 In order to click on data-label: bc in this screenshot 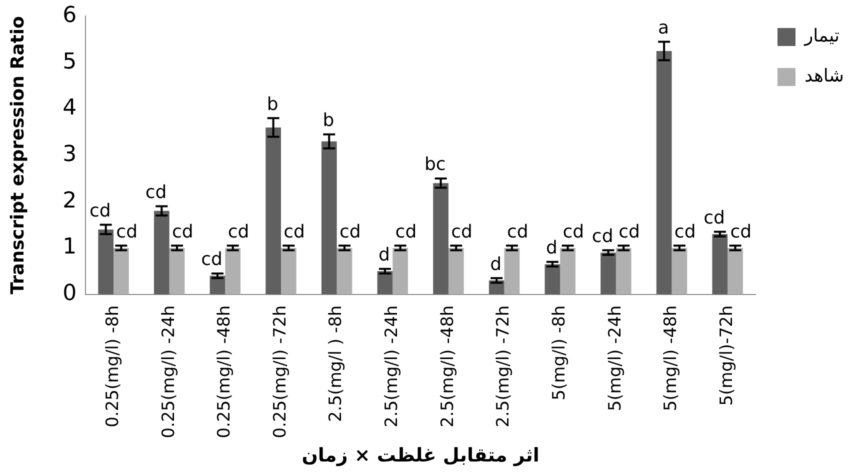, I will do `click(435, 165)`.